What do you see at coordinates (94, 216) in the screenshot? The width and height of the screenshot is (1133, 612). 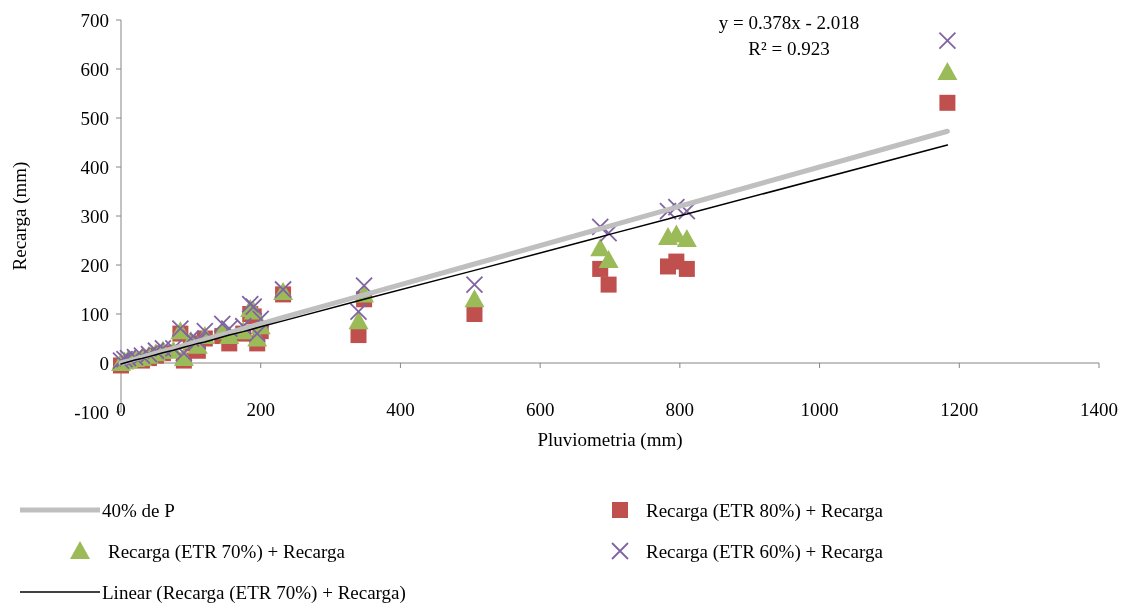 I see `y-tick-label: 300` at bounding box center [94, 216].